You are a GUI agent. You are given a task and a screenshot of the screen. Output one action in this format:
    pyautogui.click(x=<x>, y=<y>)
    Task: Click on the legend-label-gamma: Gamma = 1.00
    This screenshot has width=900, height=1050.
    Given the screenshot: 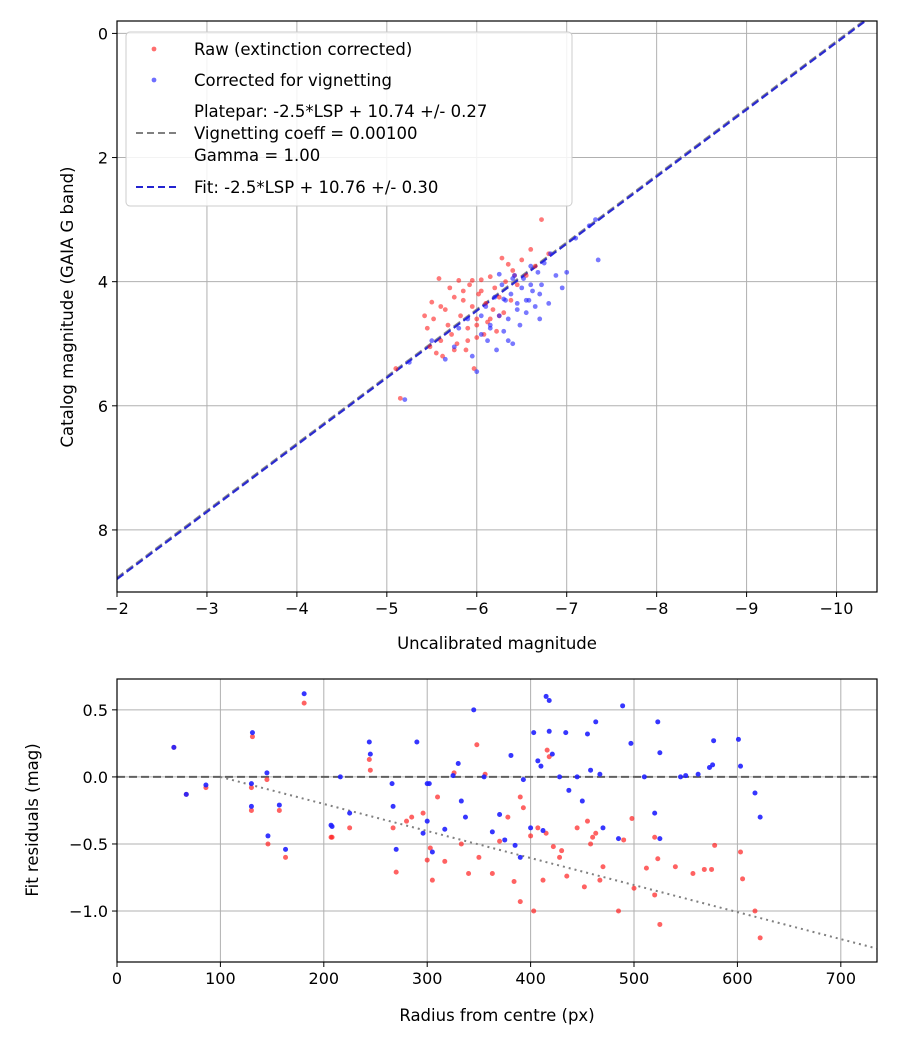 What is the action you would take?
    pyautogui.click(x=257, y=155)
    